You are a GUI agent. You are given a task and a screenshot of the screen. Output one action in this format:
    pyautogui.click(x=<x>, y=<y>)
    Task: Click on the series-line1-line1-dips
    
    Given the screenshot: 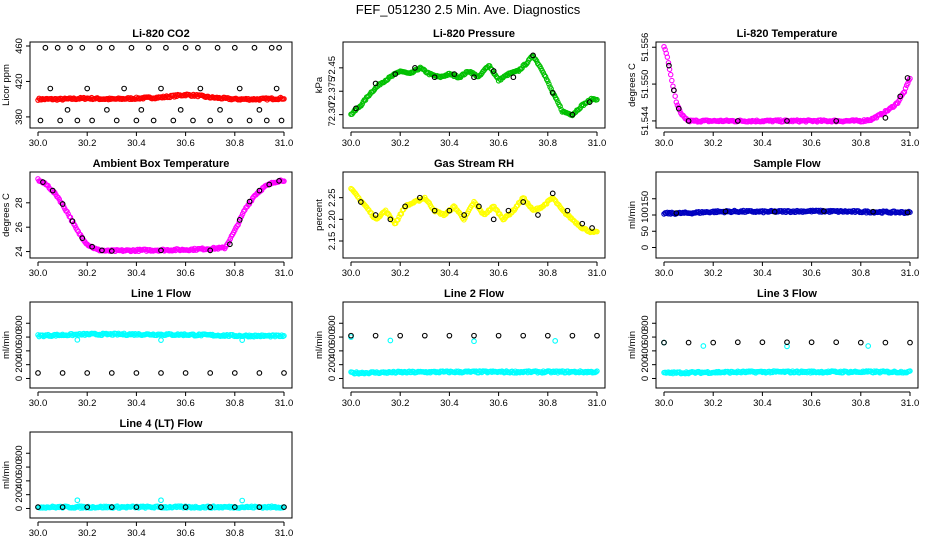 What is the action you would take?
    pyautogui.click(x=160, y=340)
    